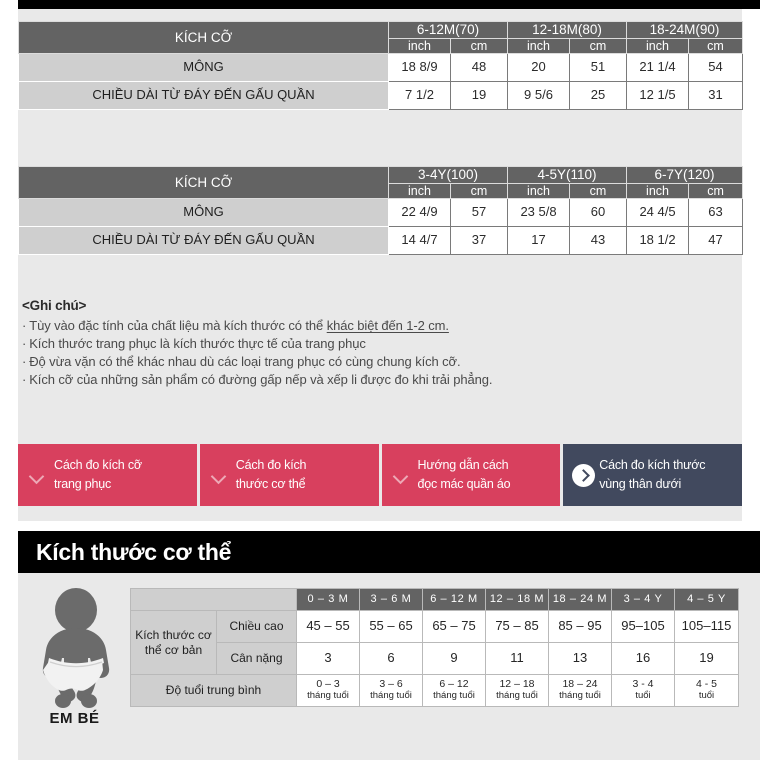 This screenshot has height=760, width=760. What do you see at coordinates (685, 175) in the screenshot?
I see `size-group-header: 6-7Y(120)` at bounding box center [685, 175].